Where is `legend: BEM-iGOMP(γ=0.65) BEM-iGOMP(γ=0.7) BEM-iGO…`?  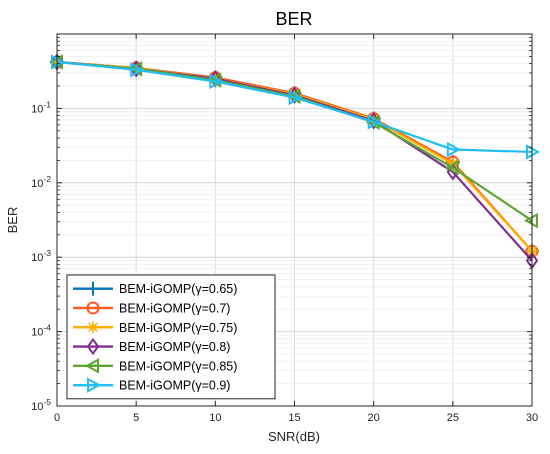 legend: BEM-iGOMP(γ=0.65) BEM-iGOMP(γ=0.7) BEM-iGO… is located at coordinates (171, 337).